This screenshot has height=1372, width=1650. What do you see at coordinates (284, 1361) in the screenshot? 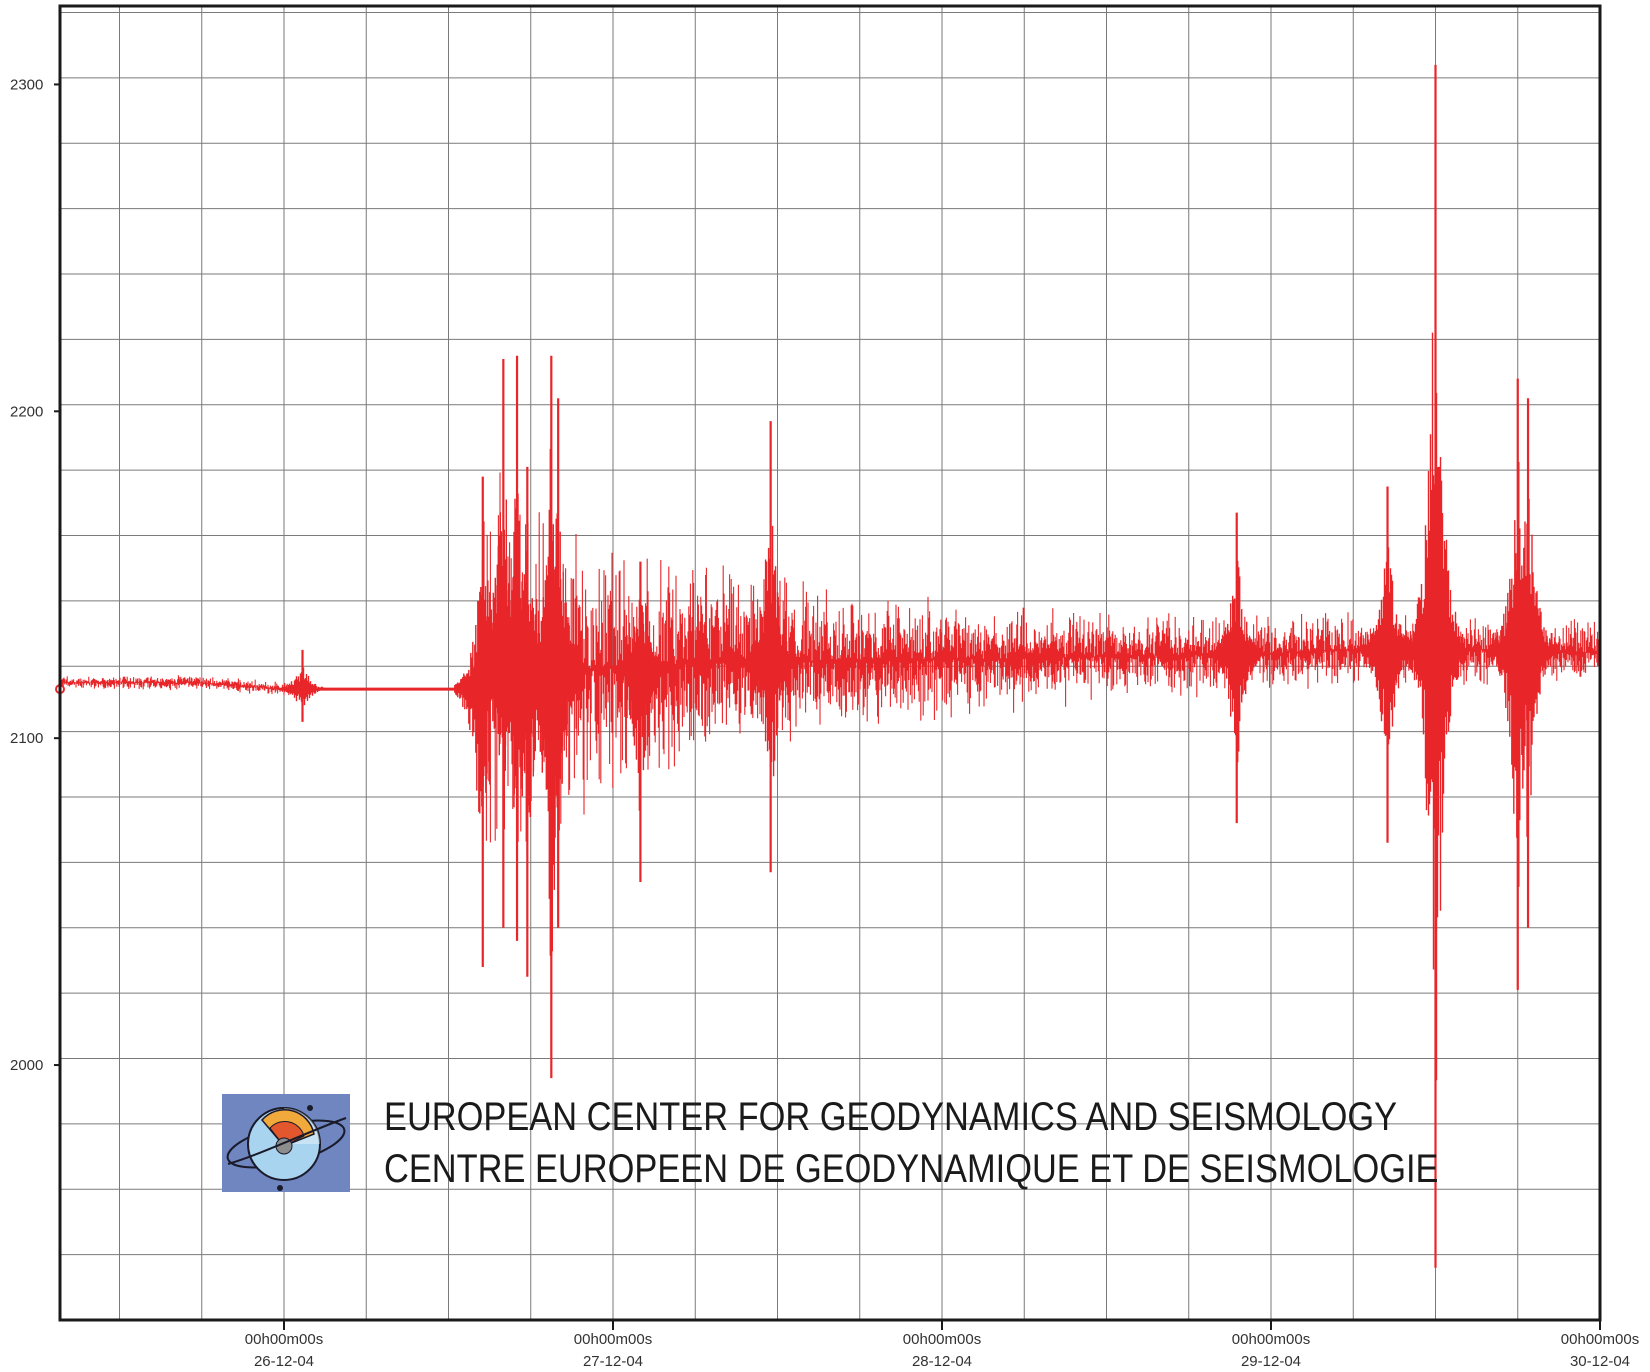
I see `x-tick-label-date: 26-12-04` at bounding box center [284, 1361].